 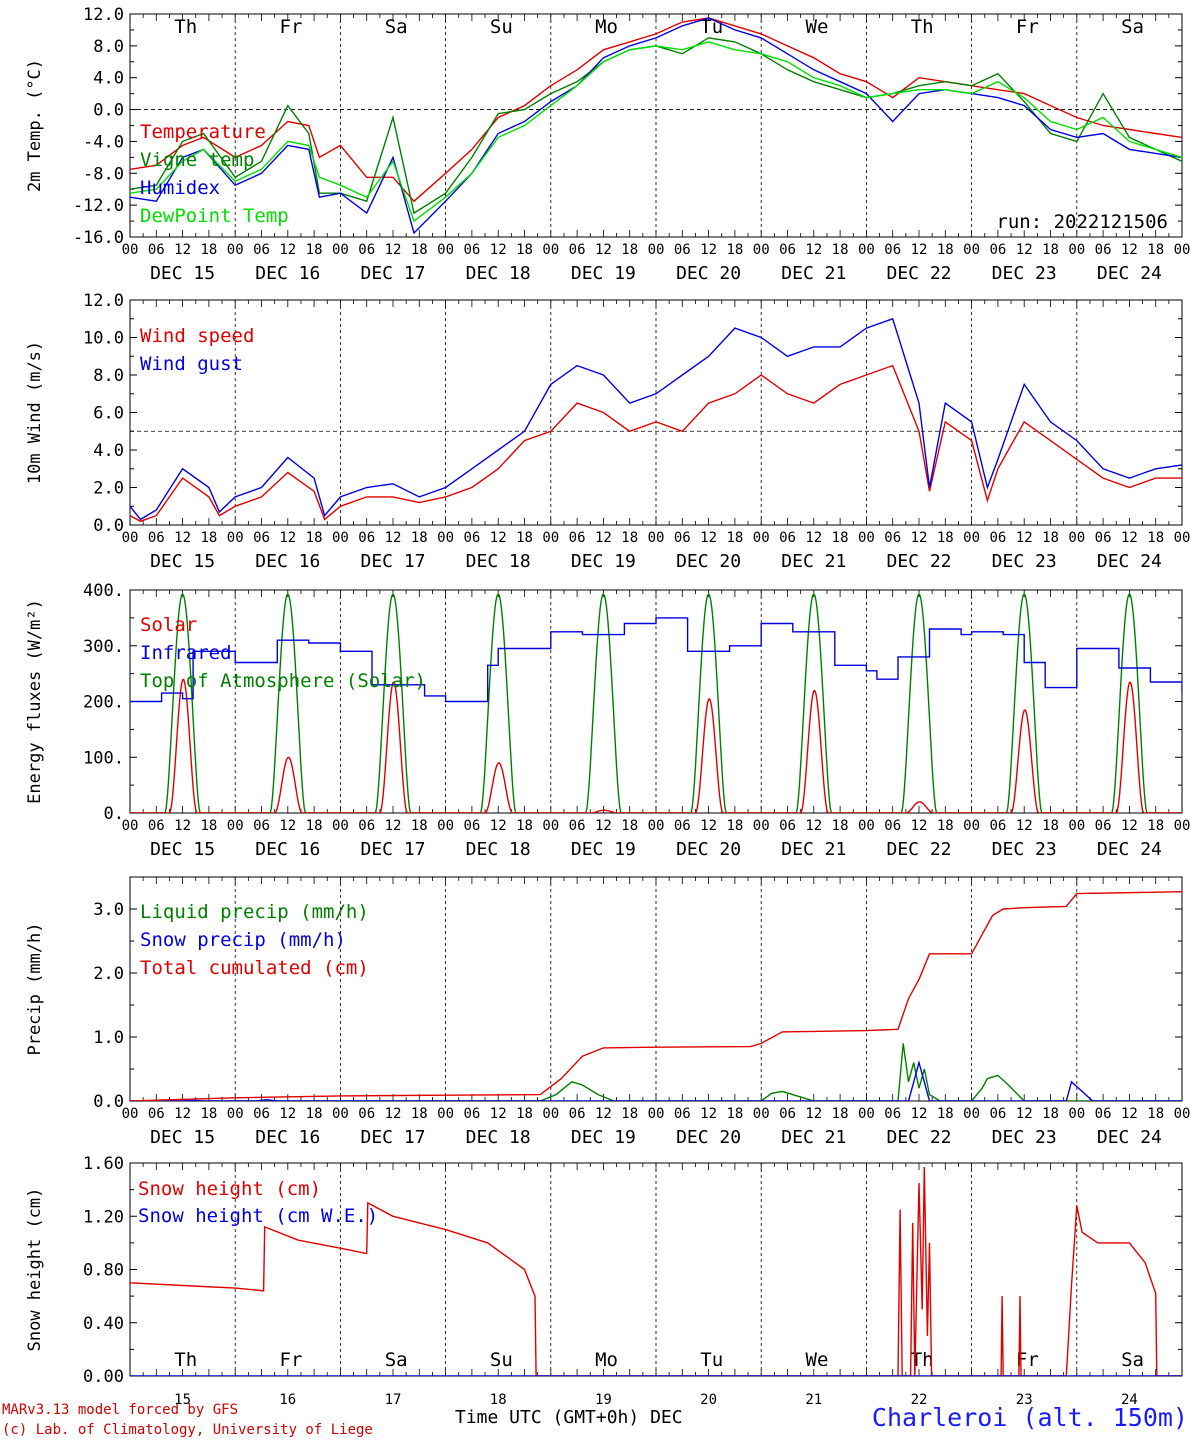 I want to click on legend-entry: Snow height (cm), so click(x=229, y=1189).